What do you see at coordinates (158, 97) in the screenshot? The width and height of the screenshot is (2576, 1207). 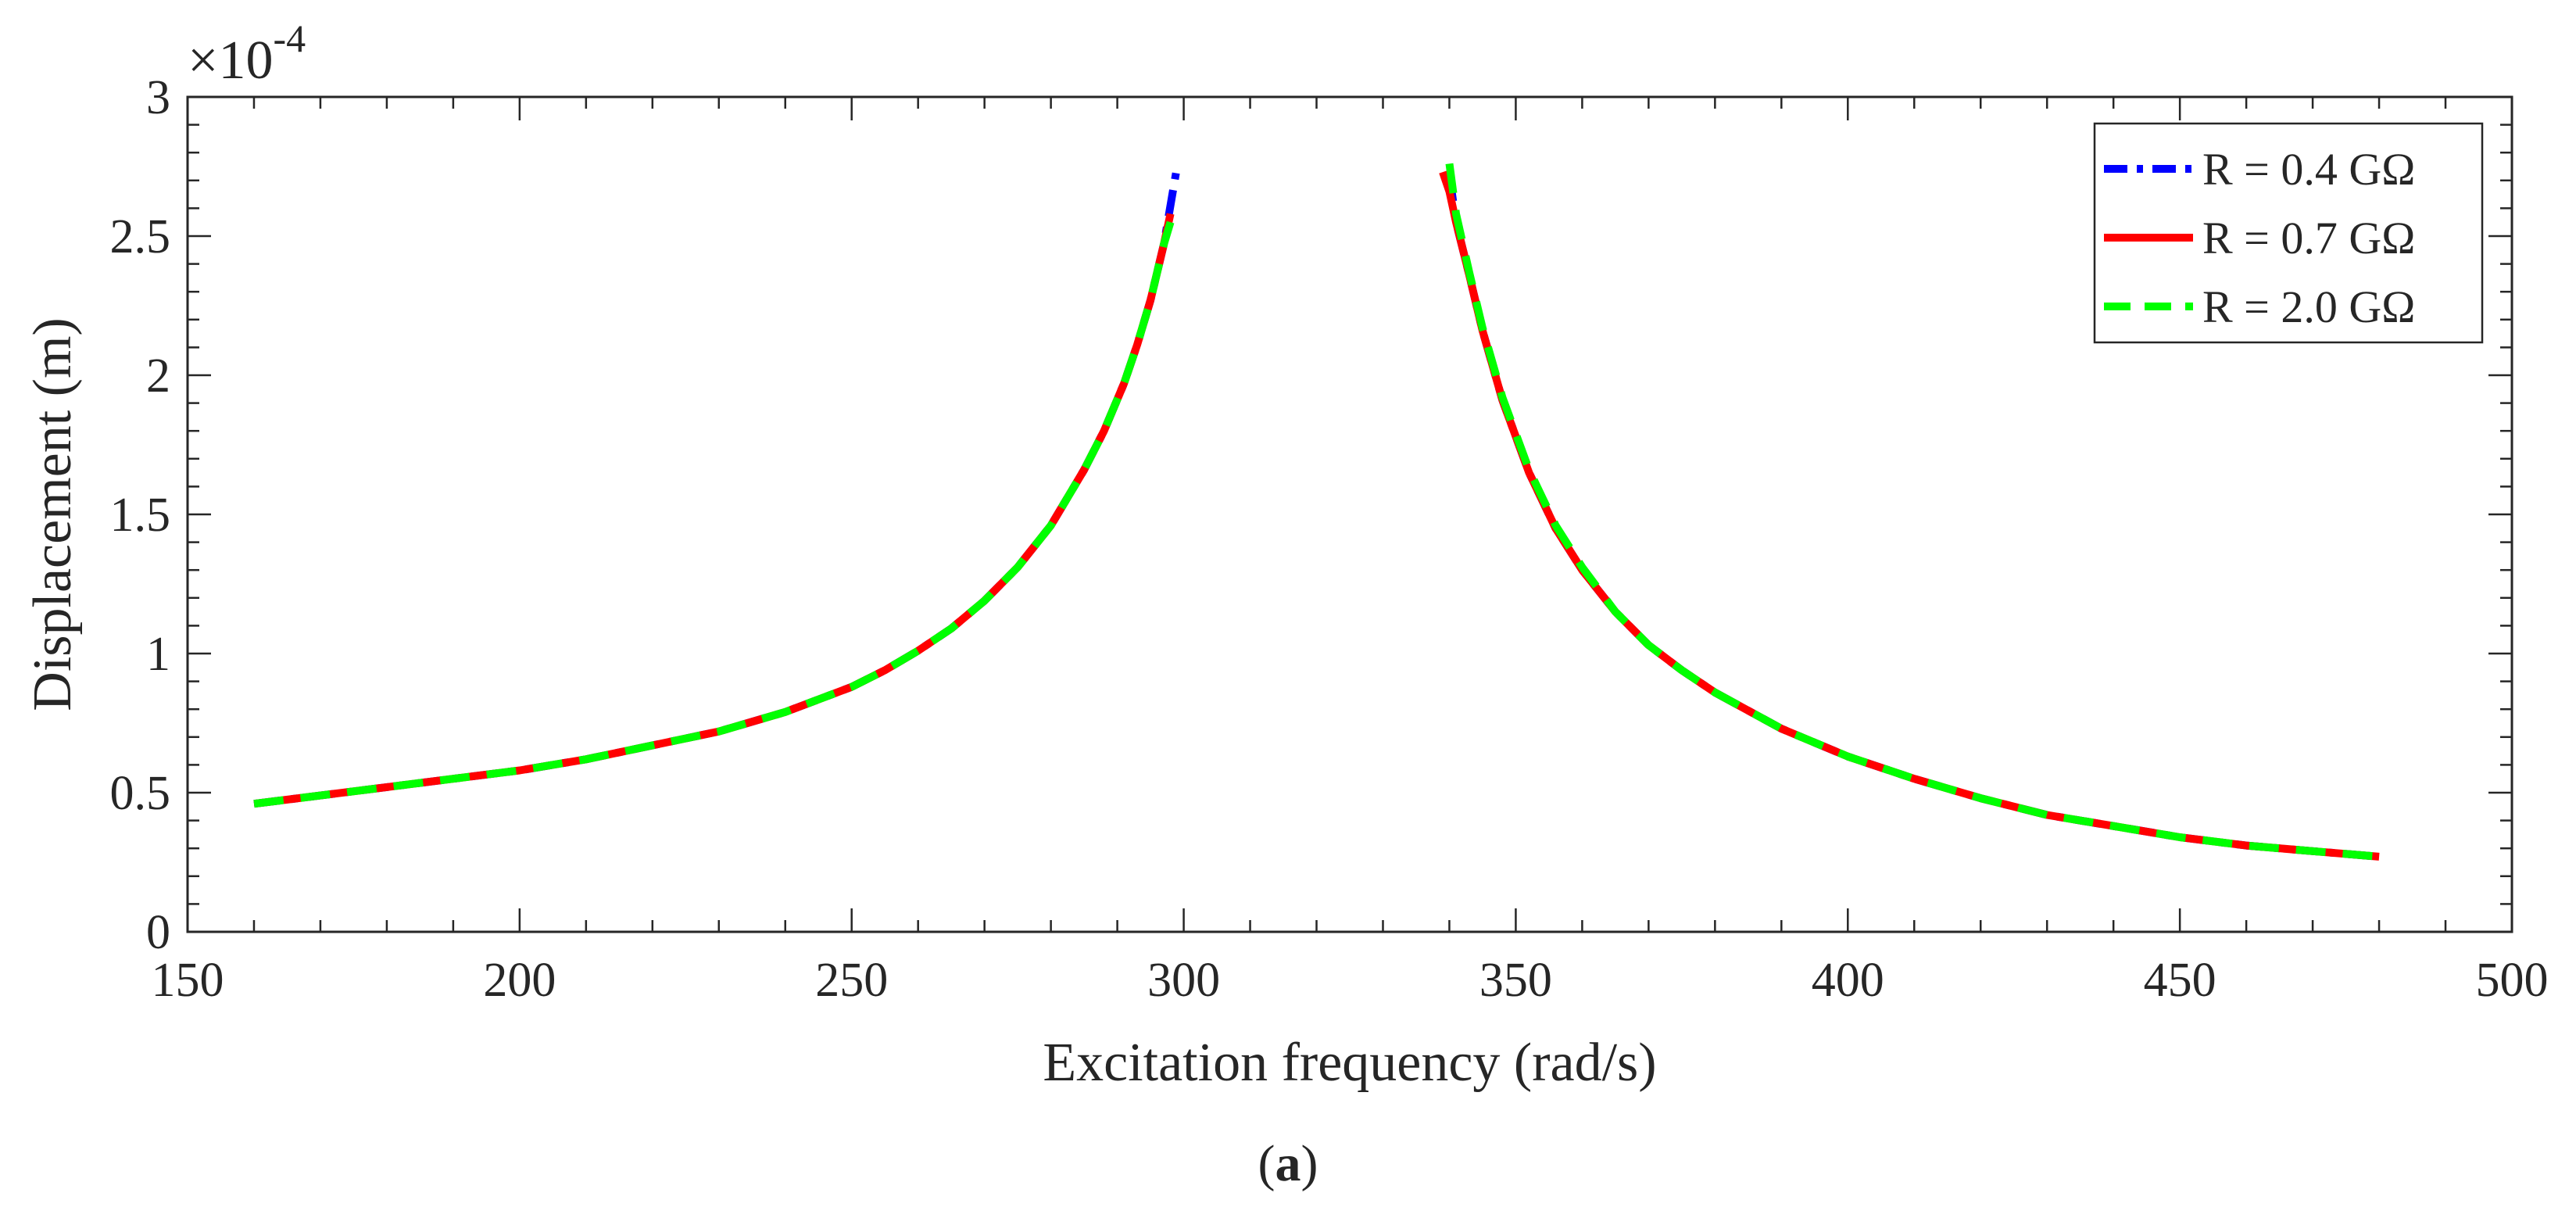 I see `y-tick-label: 3` at bounding box center [158, 97].